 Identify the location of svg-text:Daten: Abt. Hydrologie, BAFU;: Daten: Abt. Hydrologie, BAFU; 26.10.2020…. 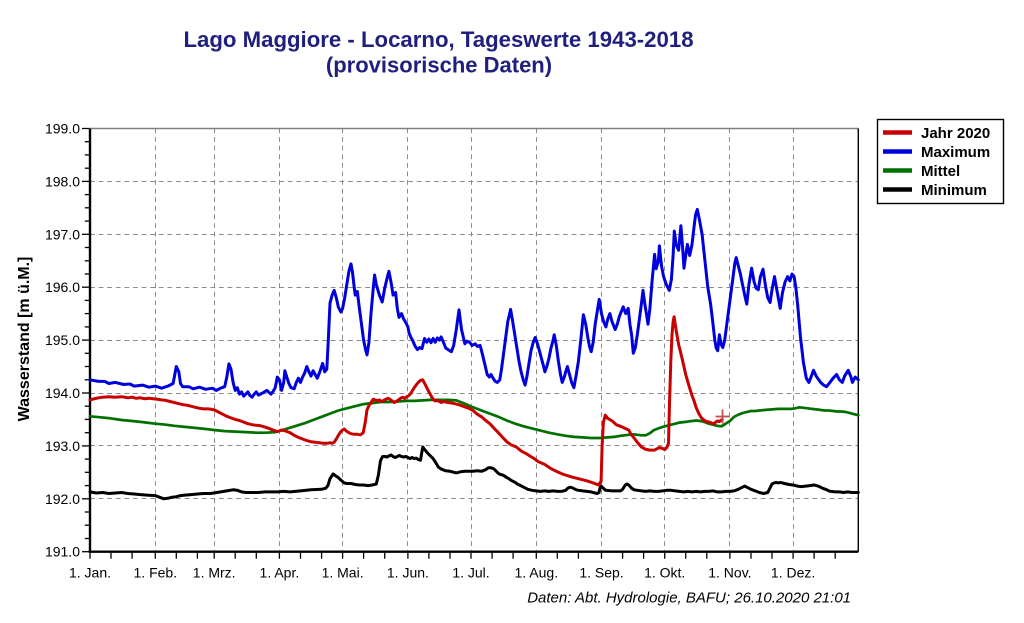
(689, 598).